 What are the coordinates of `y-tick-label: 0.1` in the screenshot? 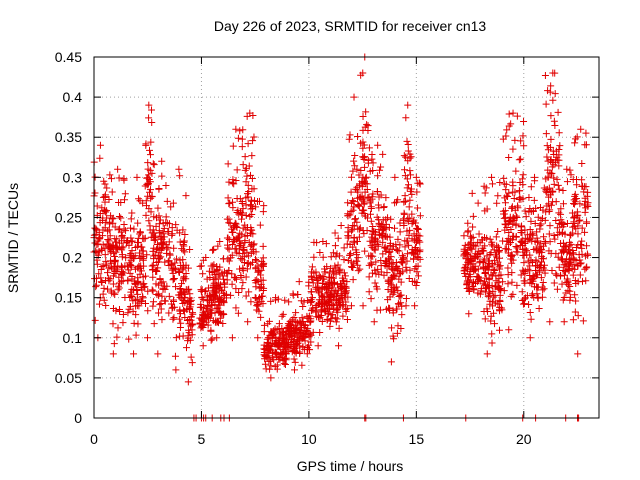 It's located at (73, 338).